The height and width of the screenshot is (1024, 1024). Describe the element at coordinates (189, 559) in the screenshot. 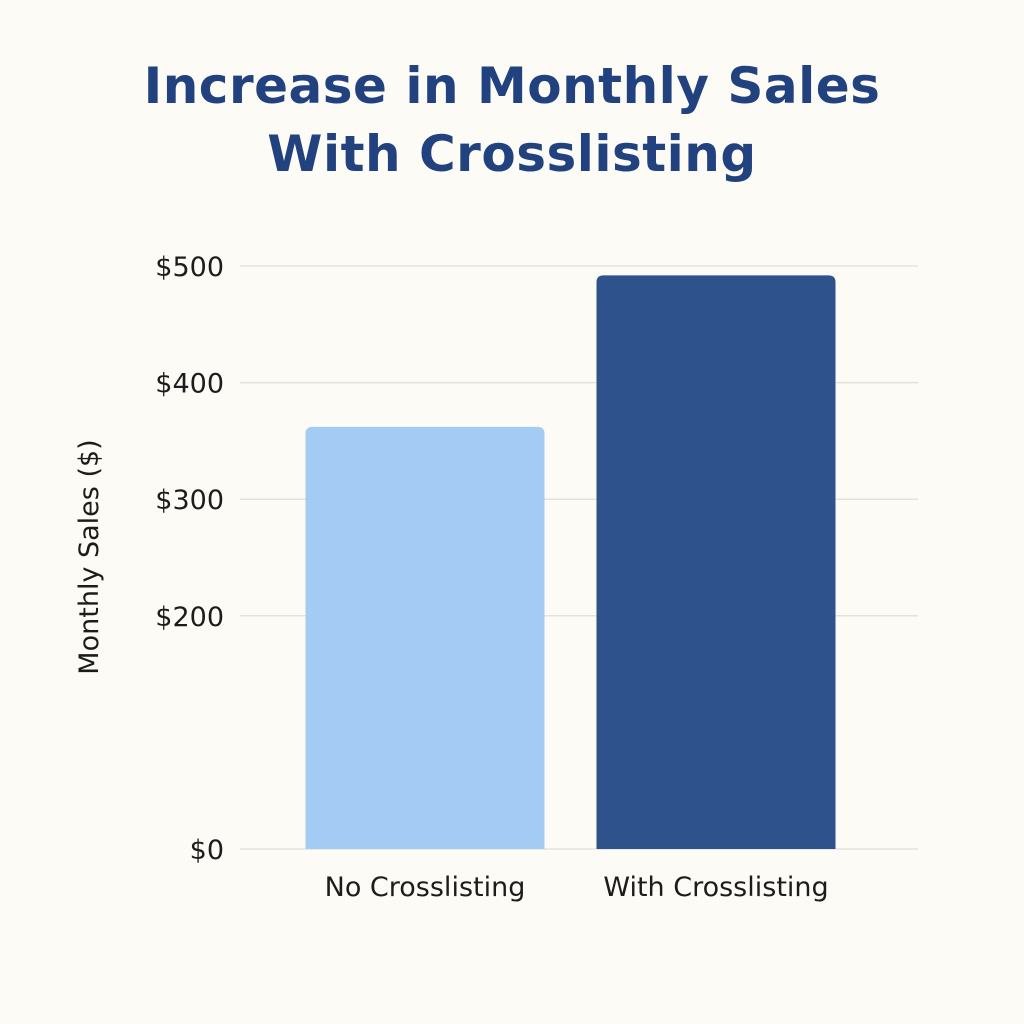

I see `y-axis-ticks: $0 $200 $300 $400 $500` at that location.